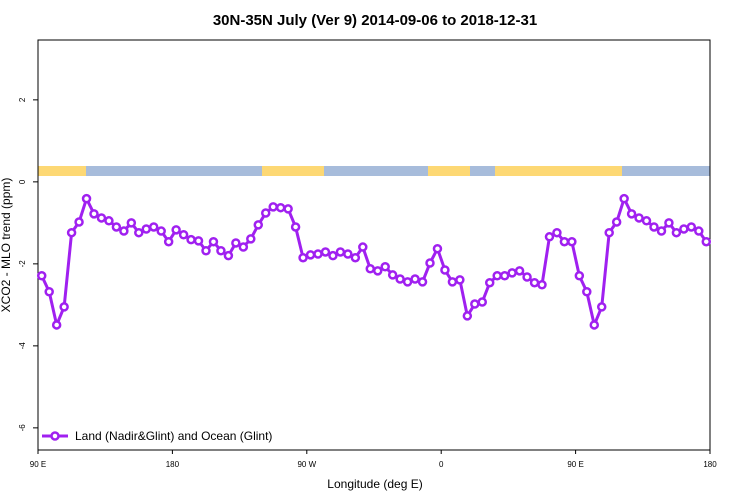 The image size is (750, 500). I want to click on y-tick-label: -4, so click(22, 346).